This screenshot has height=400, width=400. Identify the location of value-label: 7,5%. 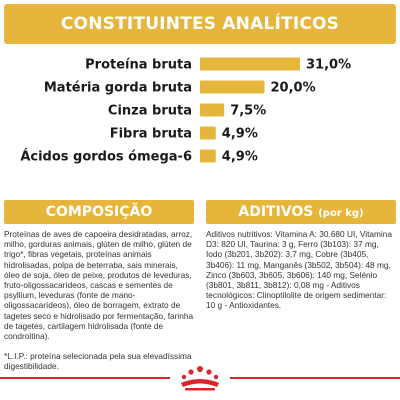
(248, 111).